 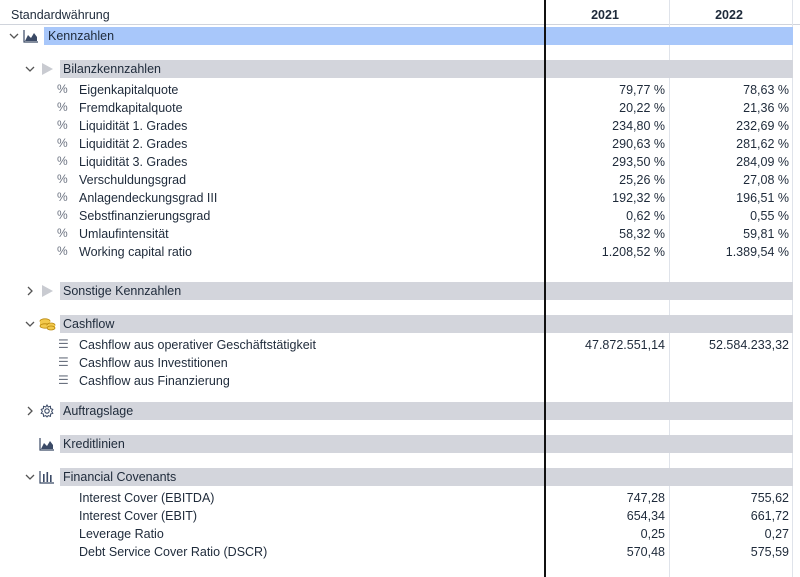 I want to click on table-row: % Verschuldungsgrad 25,26 % 27,08 %, so click(x=400, y=181).